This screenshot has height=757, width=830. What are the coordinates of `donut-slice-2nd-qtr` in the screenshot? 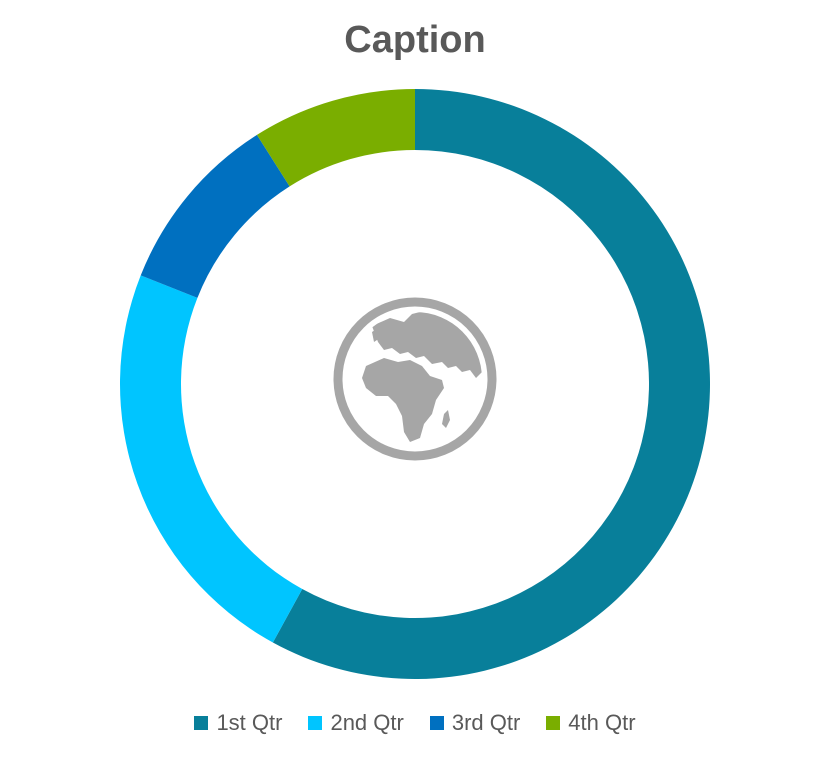 It's located at (211, 459).